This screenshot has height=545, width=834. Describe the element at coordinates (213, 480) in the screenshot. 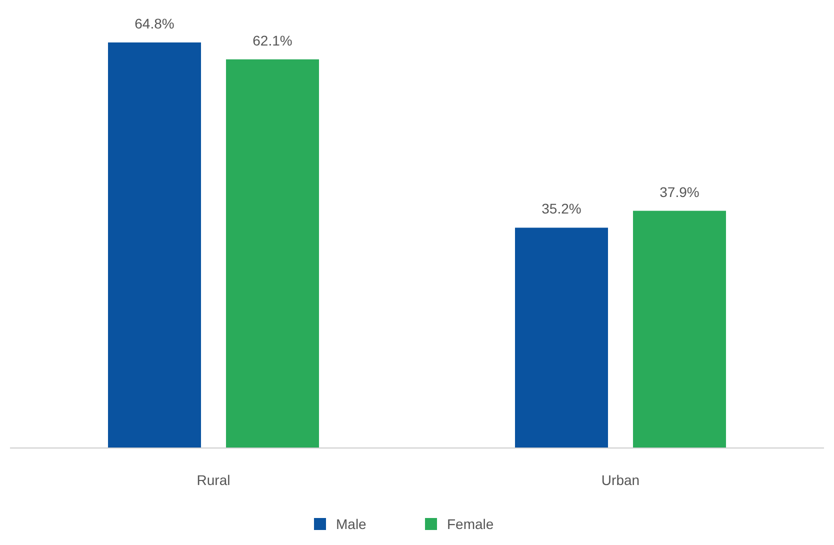

I see `x-tick-label: Rural` at that location.